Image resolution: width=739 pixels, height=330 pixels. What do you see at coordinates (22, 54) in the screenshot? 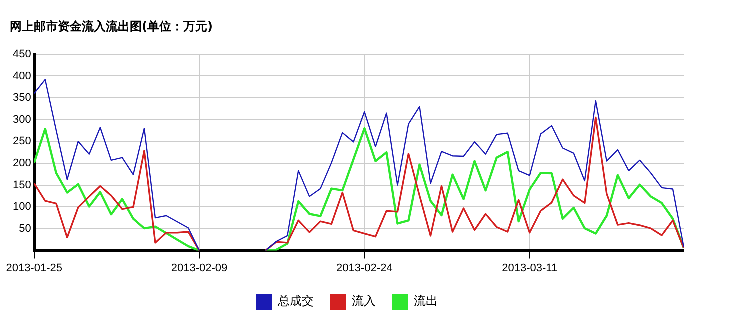
I see `y-tick-label: 450` at bounding box center [22, 54].